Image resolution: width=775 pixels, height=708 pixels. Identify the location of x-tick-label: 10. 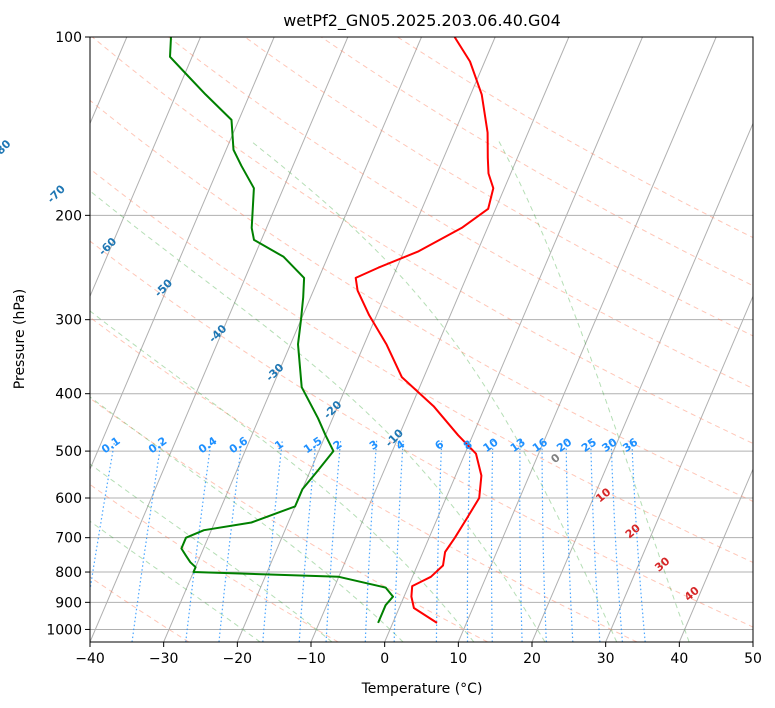
(458, 659).